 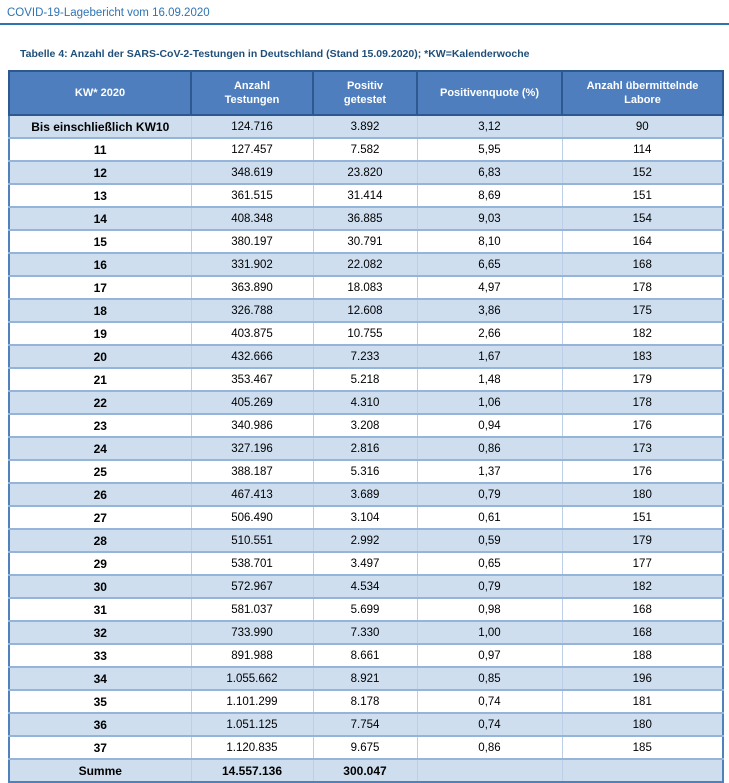 What do you see at coordinates (100, 126) in the screenshot?
I see `cell-kw: Bis einschließlich KW10` at bounding box center [100, 126].